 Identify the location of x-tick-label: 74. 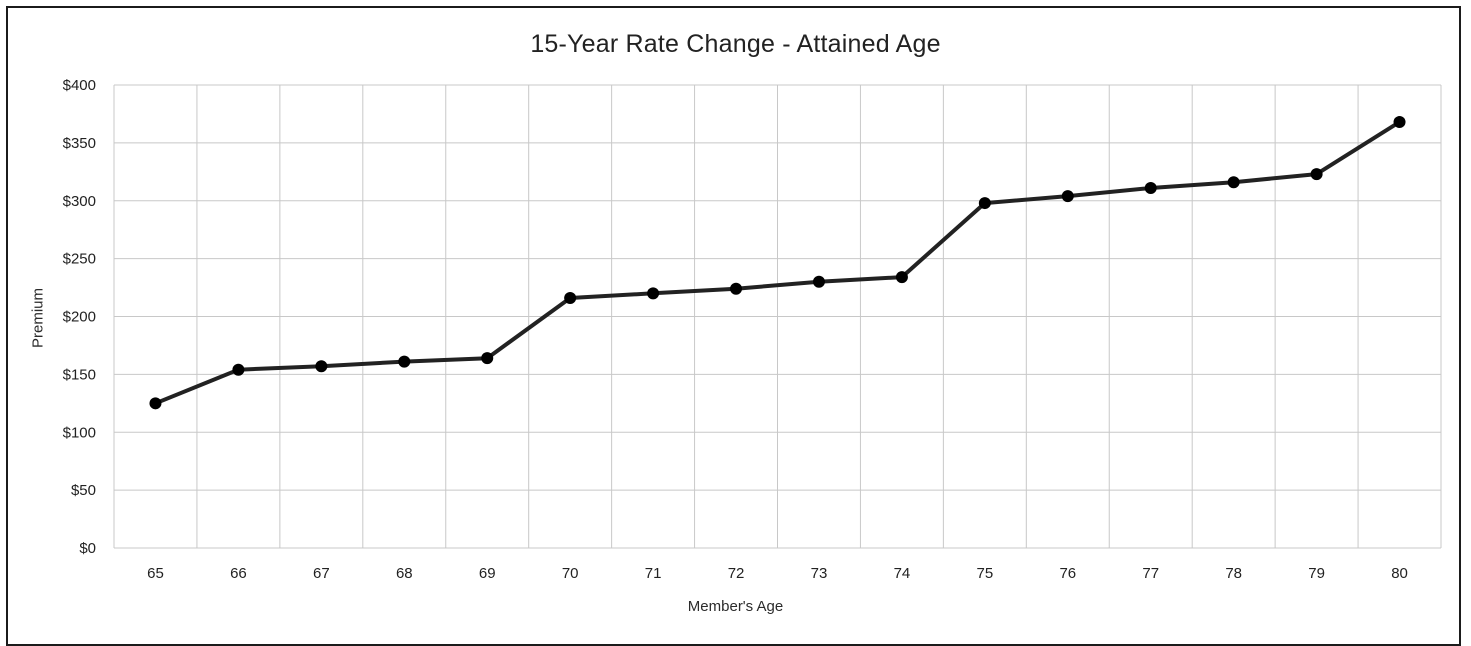
(902, 573).